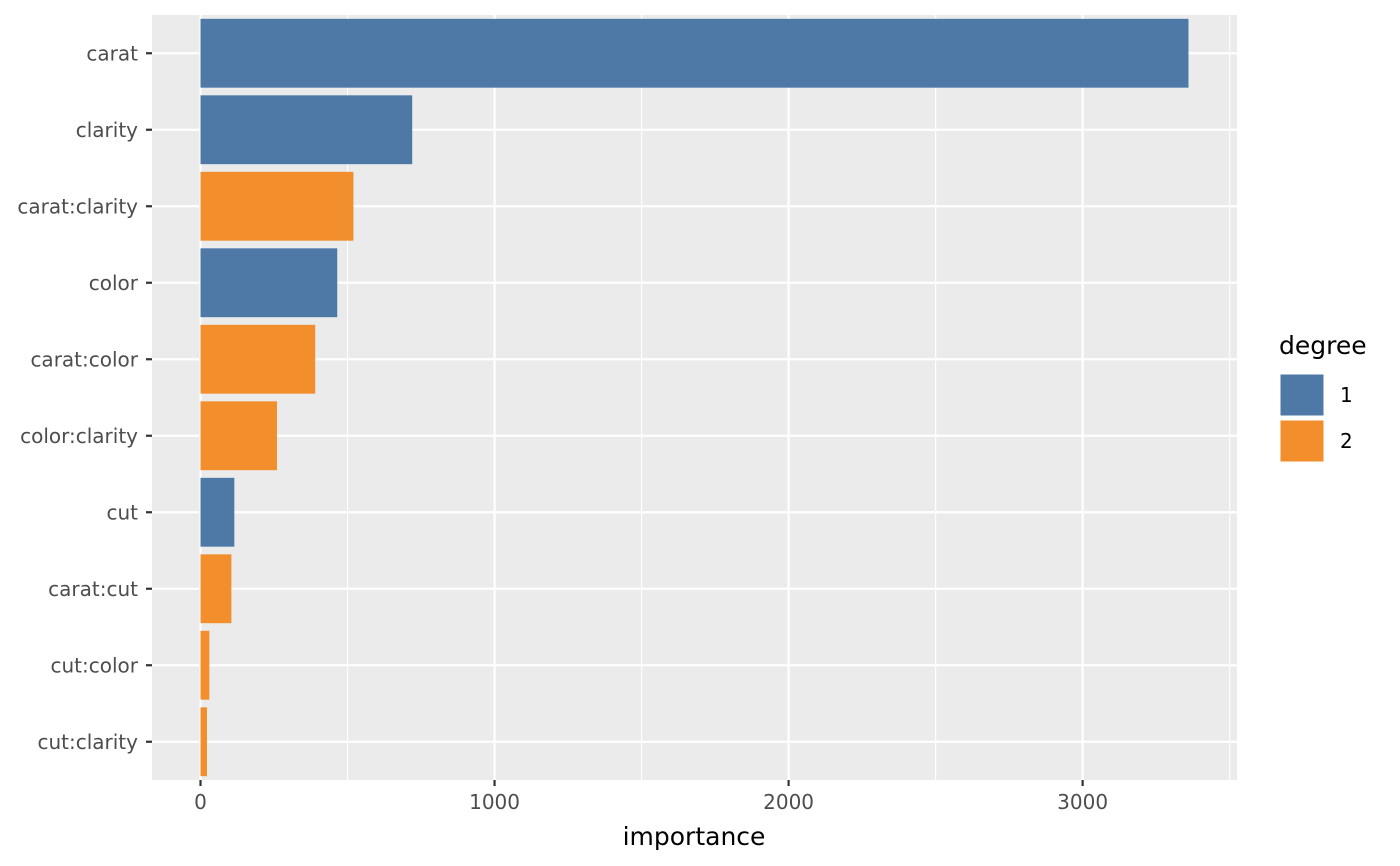 The image size is (1400, 866). Describe the element at coordinates (651, 797) in the screenshot. I see `x-axis: 0 1000 2000 3000` at that location.